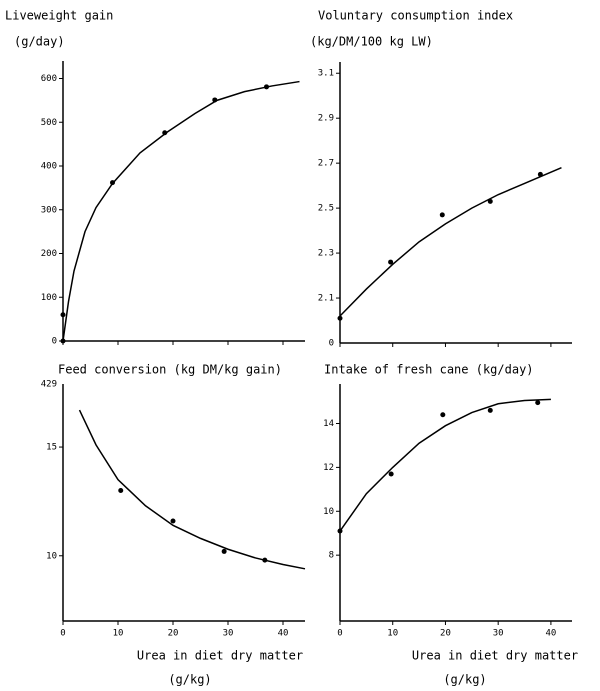 Image resolution: width=600 pixels, height=691 pixels. Describe the element at coordinates (49, 123) in the screenshot. I see `y-tick-label: 500` at that location.